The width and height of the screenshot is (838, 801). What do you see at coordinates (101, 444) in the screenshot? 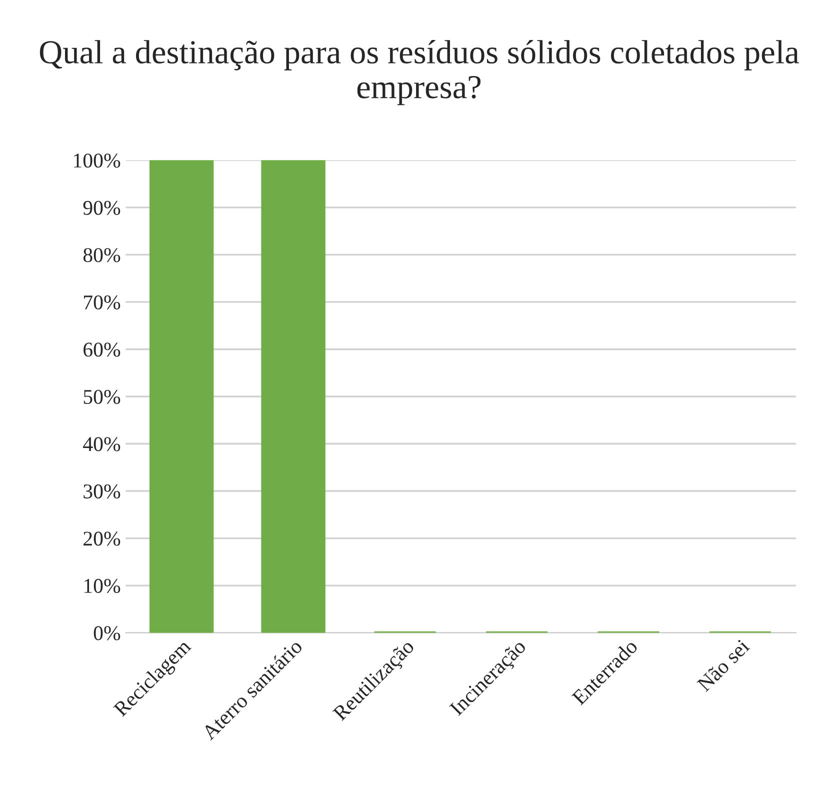
I see `y-tick-label: 40%` at bounding box center [101, 444].